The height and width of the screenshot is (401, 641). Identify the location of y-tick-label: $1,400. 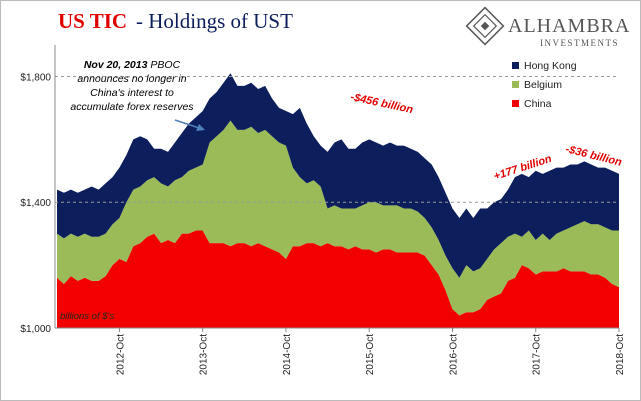
(35, 203).